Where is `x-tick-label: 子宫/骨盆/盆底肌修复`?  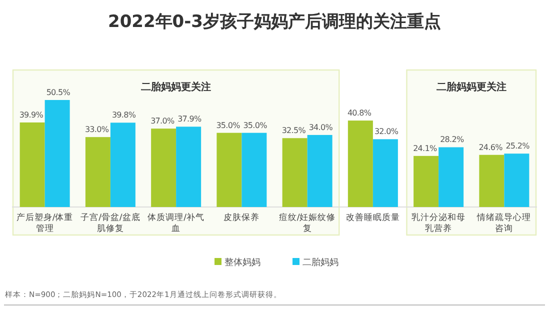
x-tick-label: 子宫/骨盆/盆底肌修复 is located at coordinates (110, 223).